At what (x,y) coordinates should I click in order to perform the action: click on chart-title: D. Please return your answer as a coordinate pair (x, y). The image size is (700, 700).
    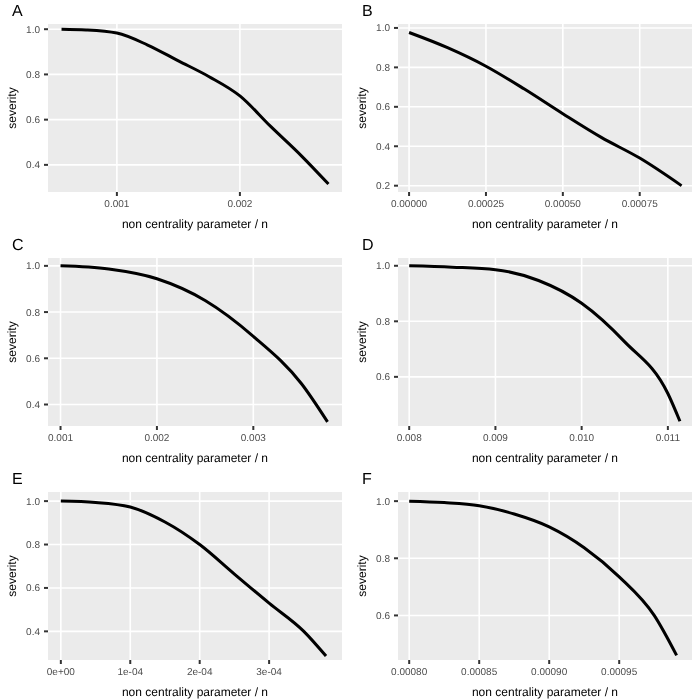
    Looking at the image, I should click on (368, 245).